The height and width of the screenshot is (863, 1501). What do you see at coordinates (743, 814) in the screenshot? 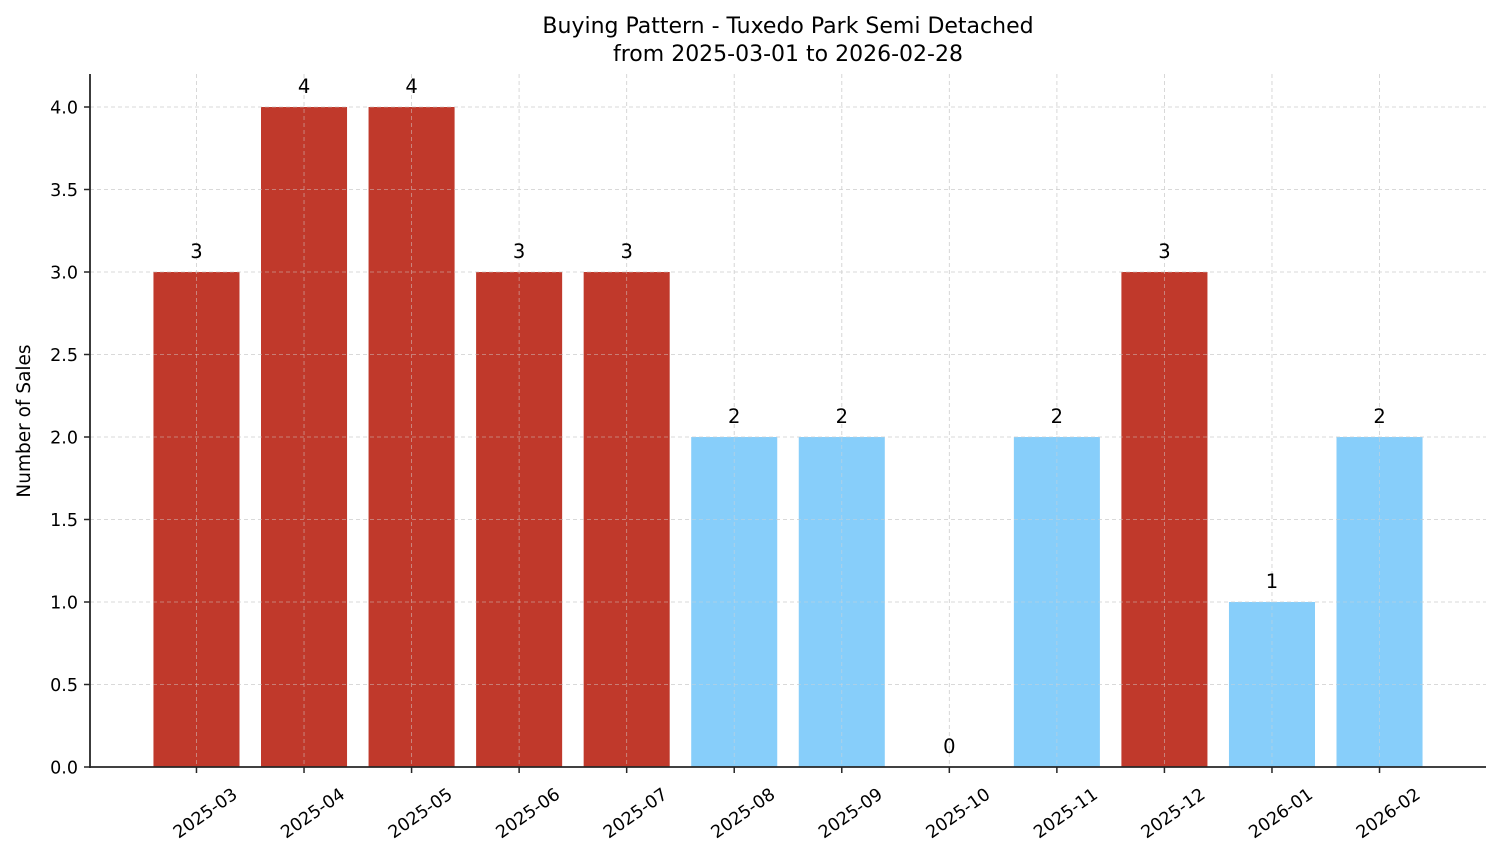
I see `x-tick-label: 2025-08` at bounding box center [743, 814].